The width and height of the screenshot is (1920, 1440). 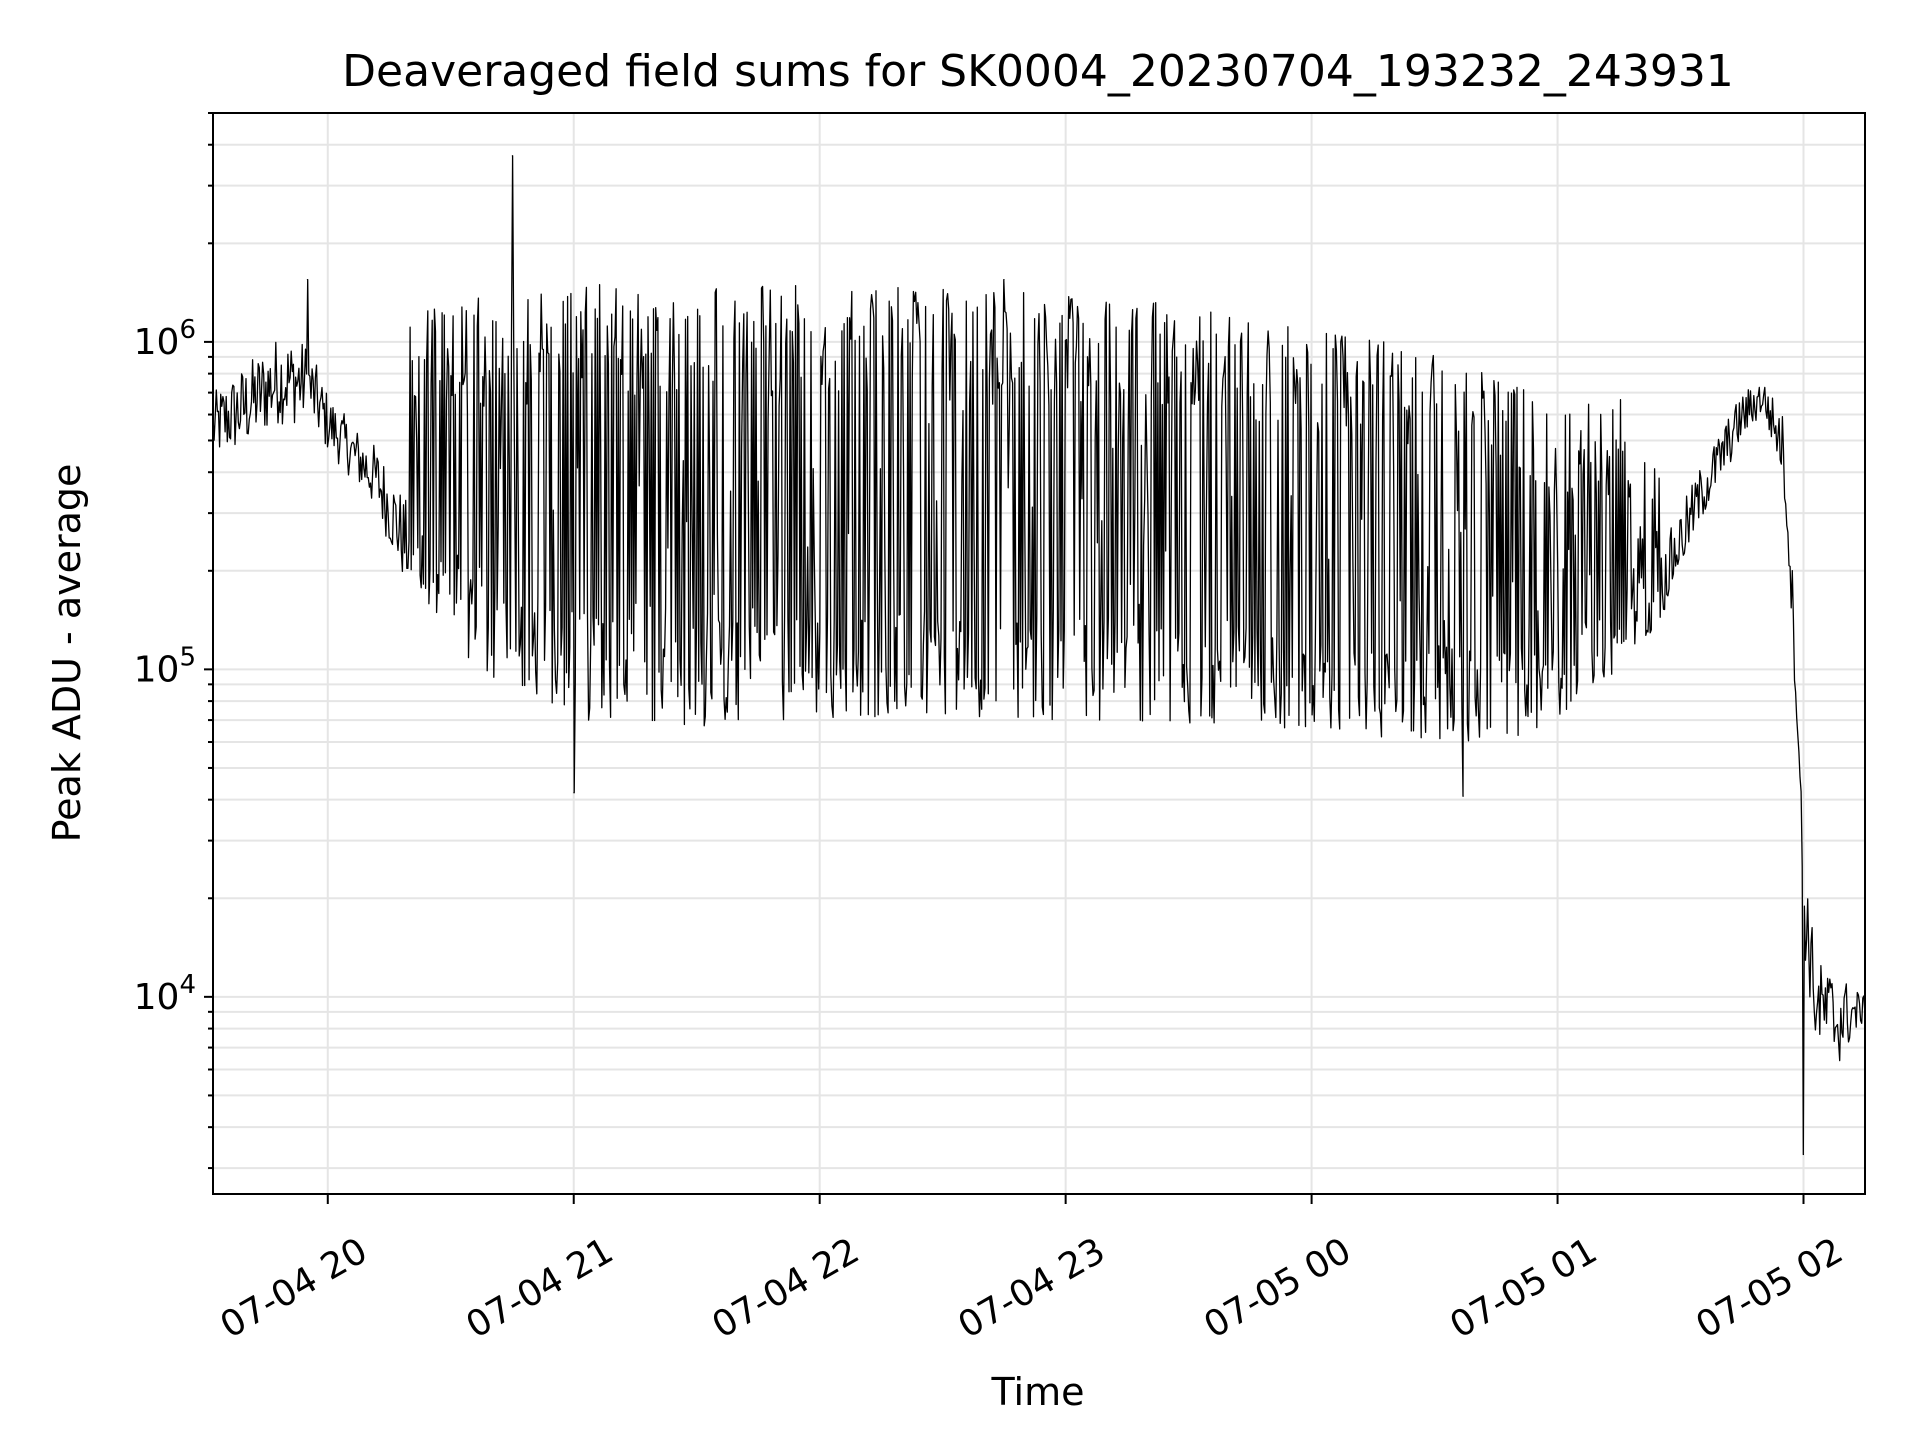 What do you see at coordinates (165, 666) in the screenshot?
I see `y-tick-label: 10⁵` at bounding box center [165, 666].